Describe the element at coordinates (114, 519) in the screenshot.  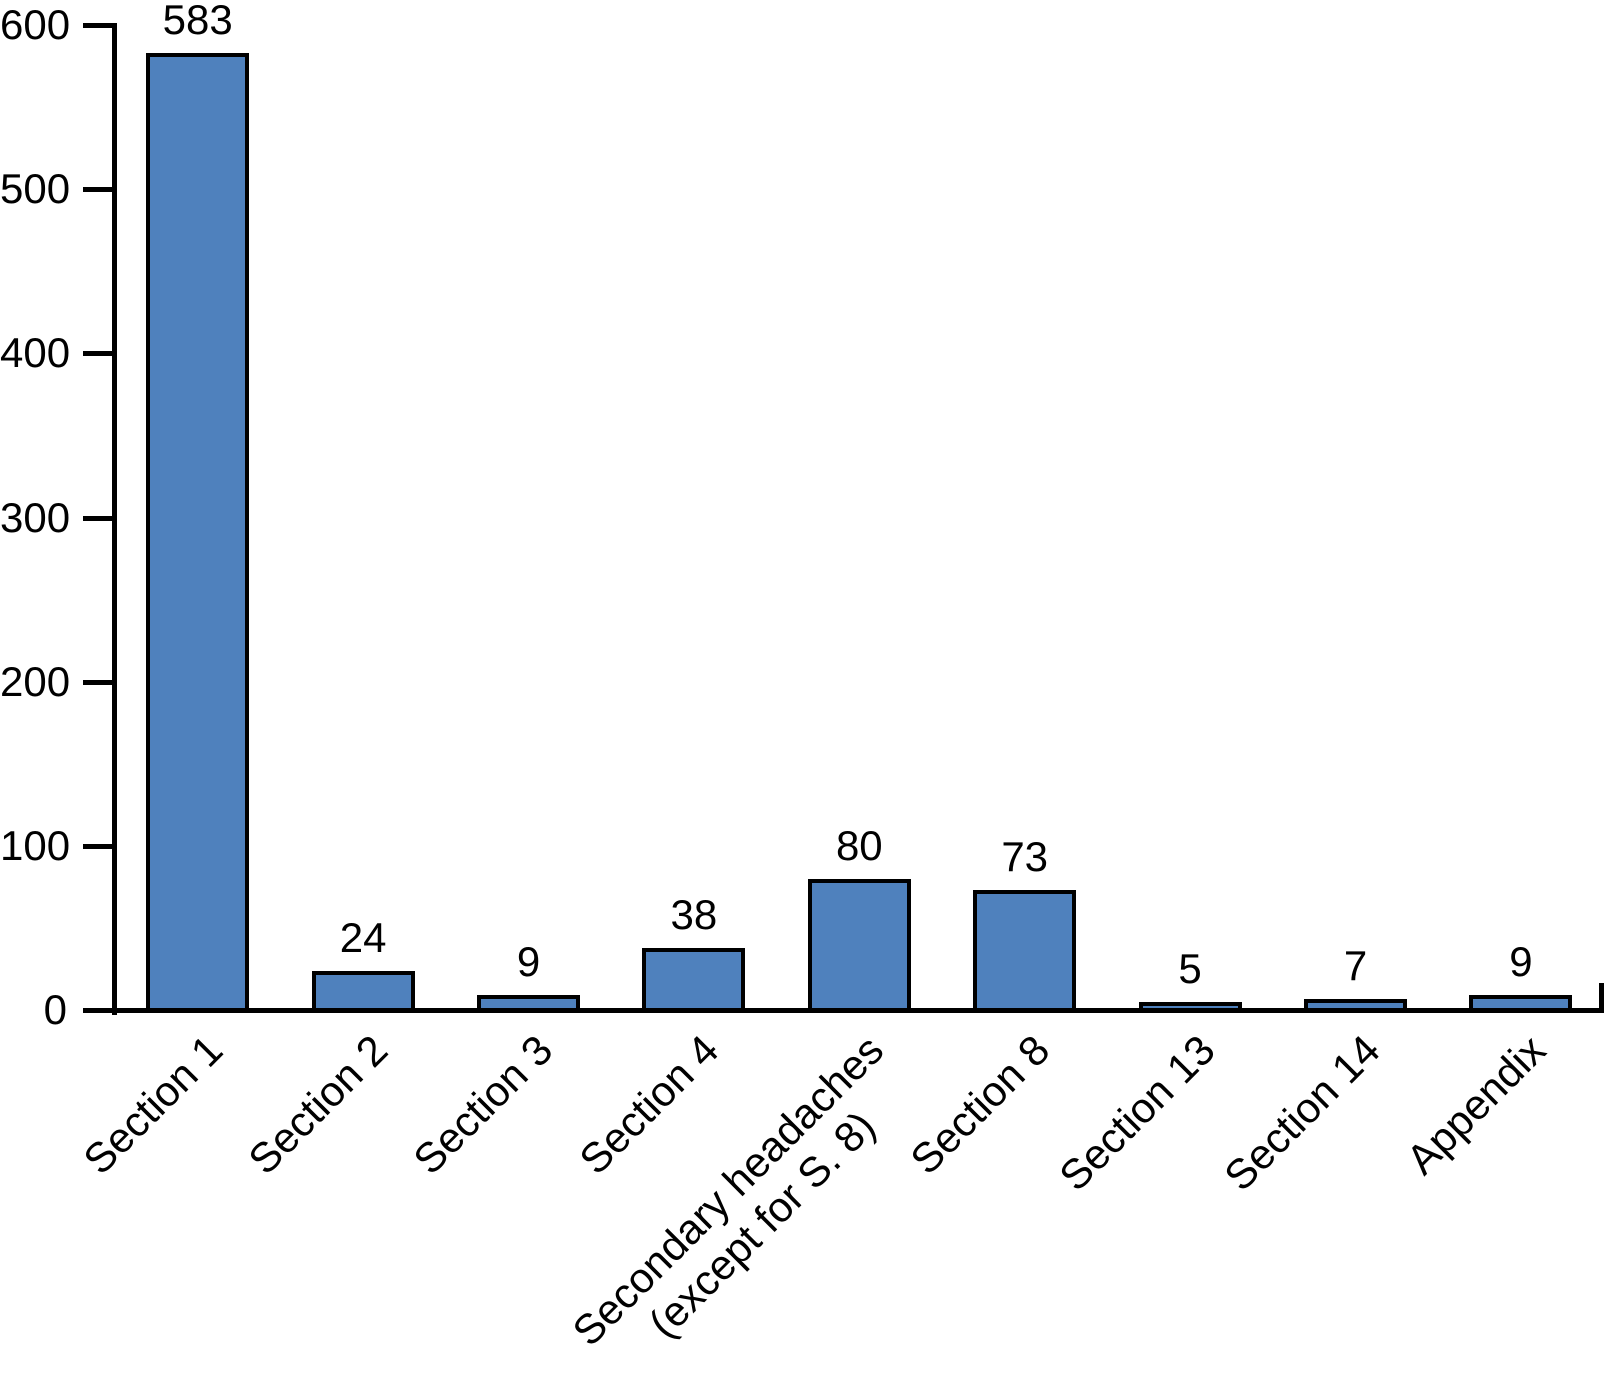
I see `y-axis-line` at that location.